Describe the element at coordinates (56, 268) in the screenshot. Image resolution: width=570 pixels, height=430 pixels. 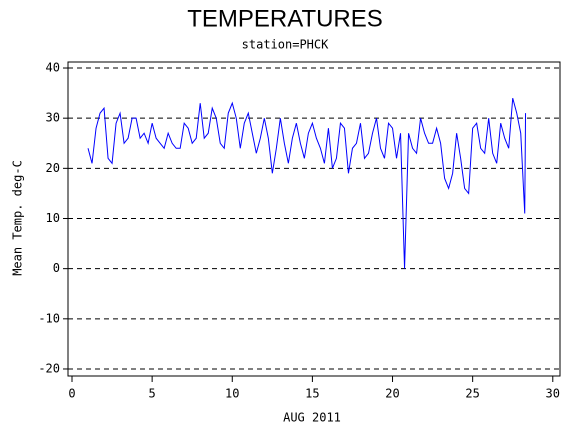
I see `y-tick-label: 0` at that location.